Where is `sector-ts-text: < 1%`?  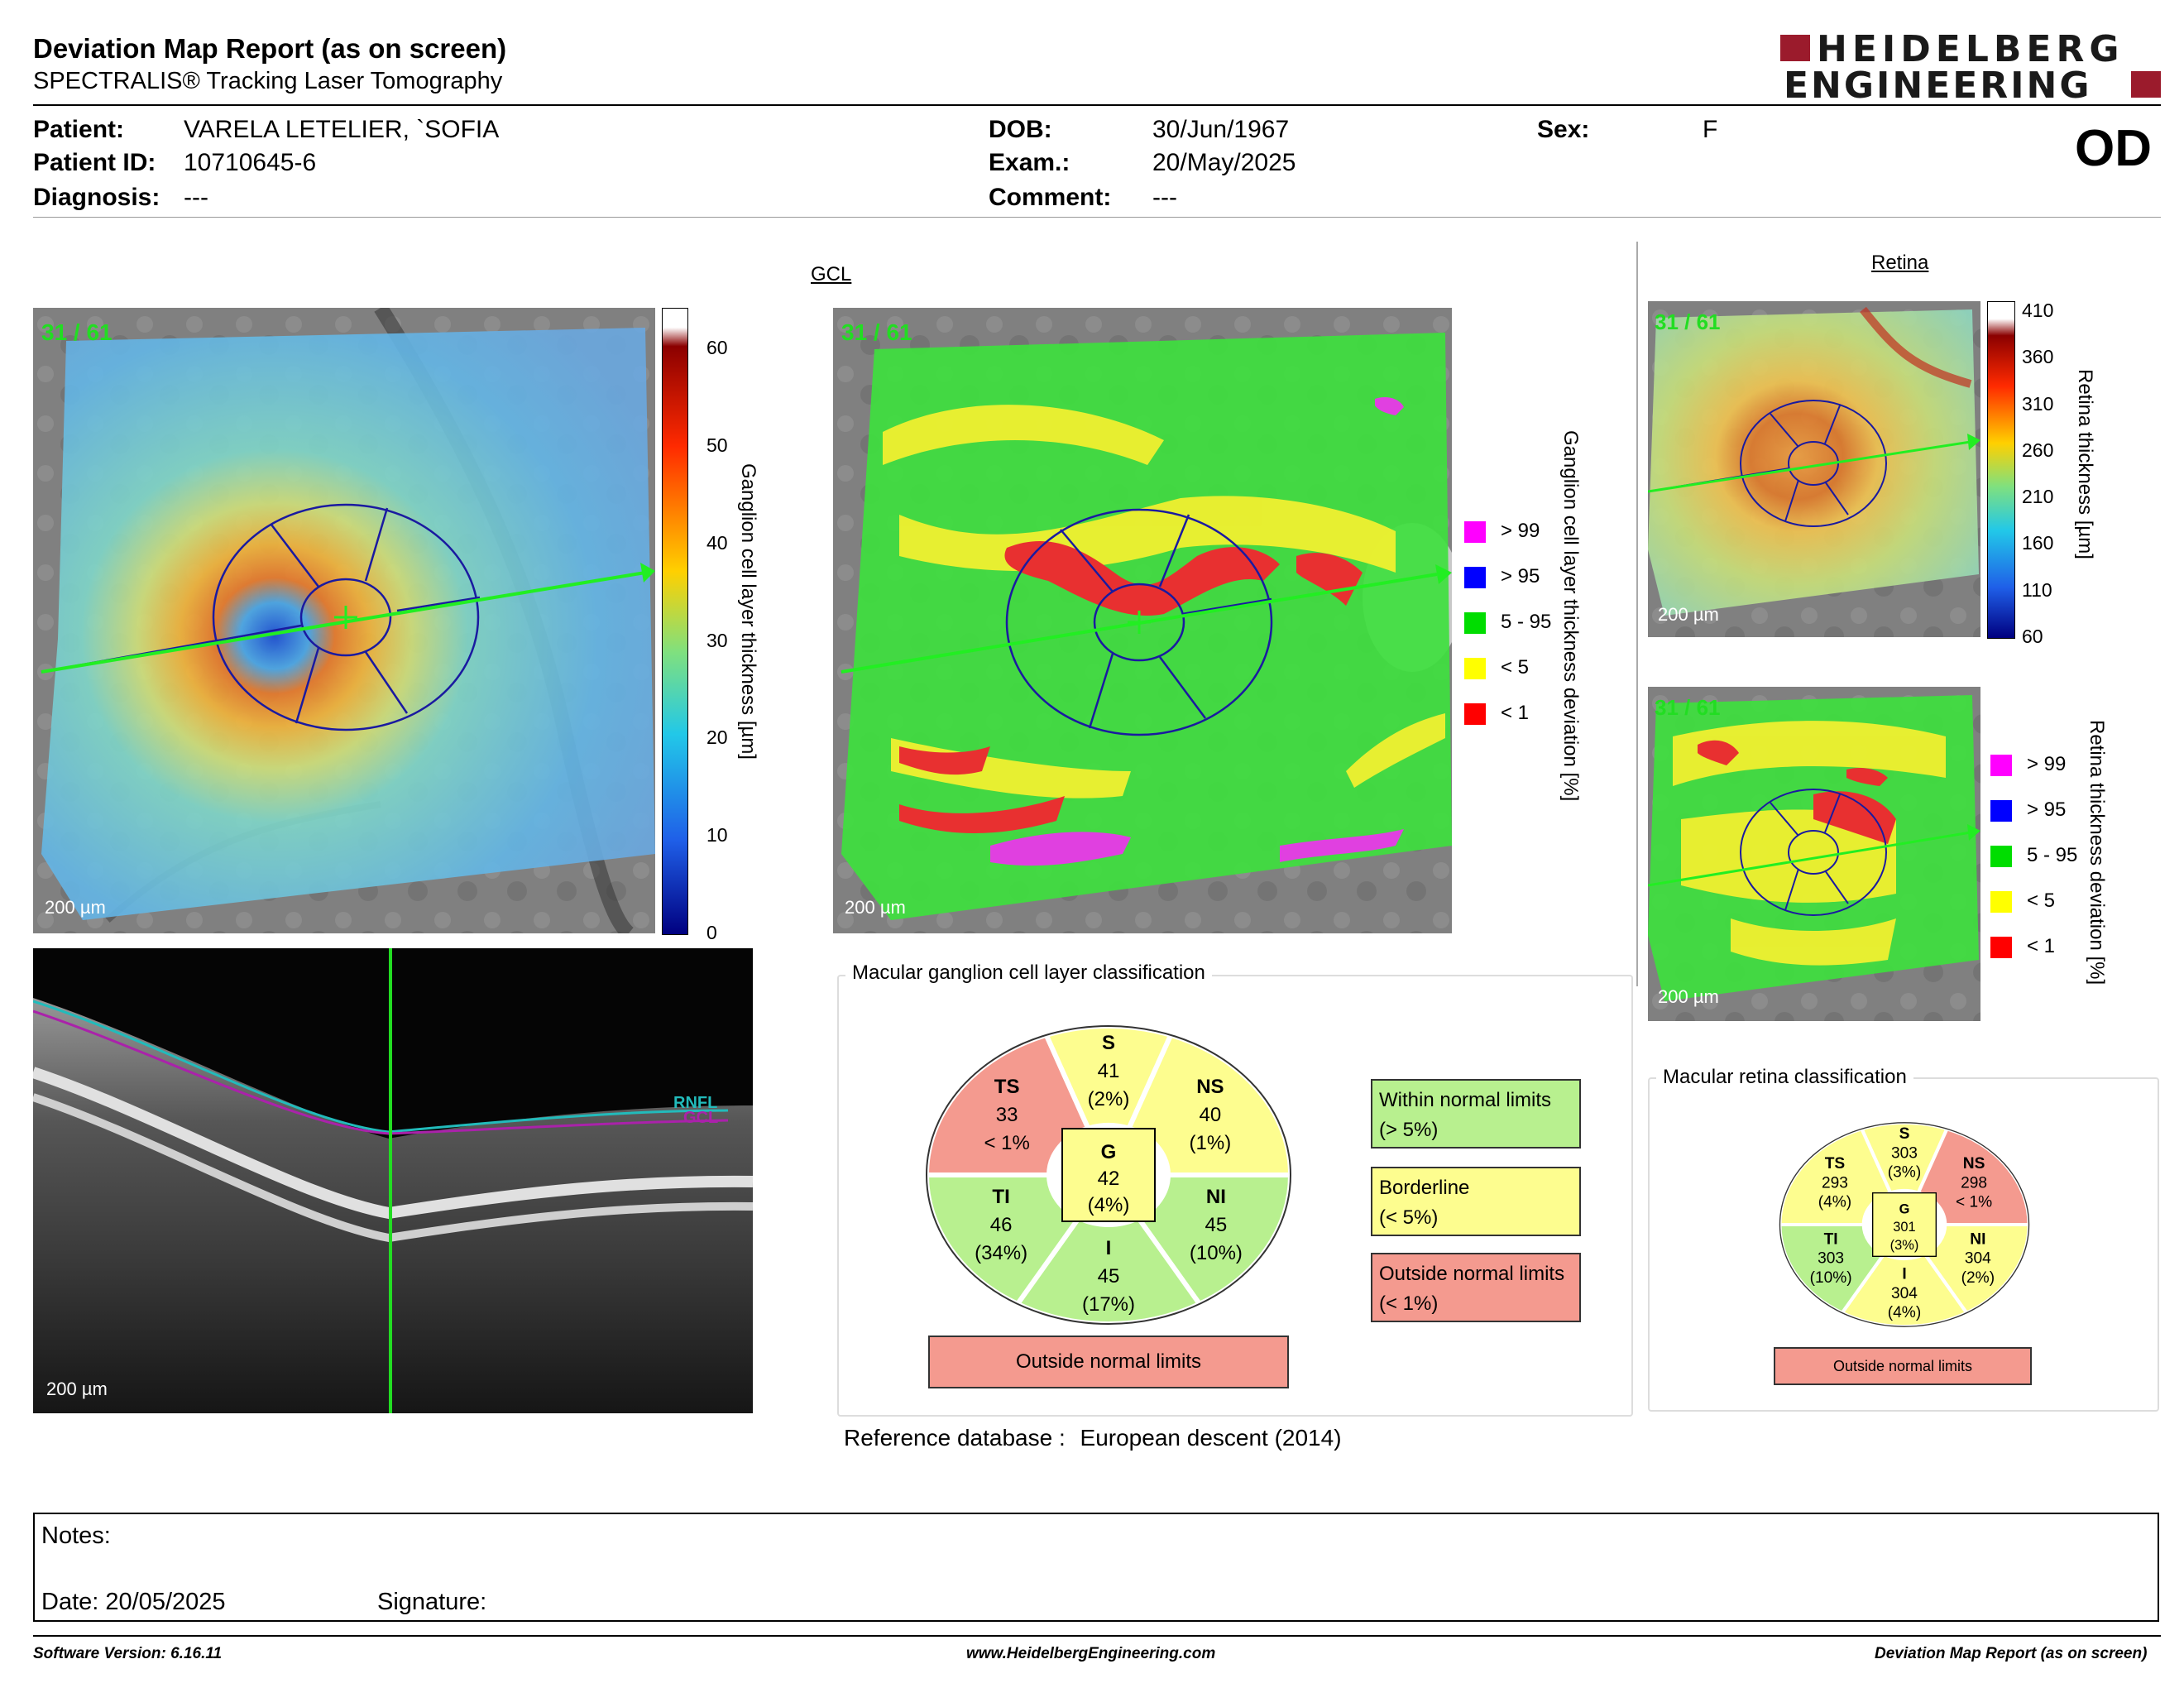 sector-ts-text: < 1% is located at coordinates (1006, 1143).